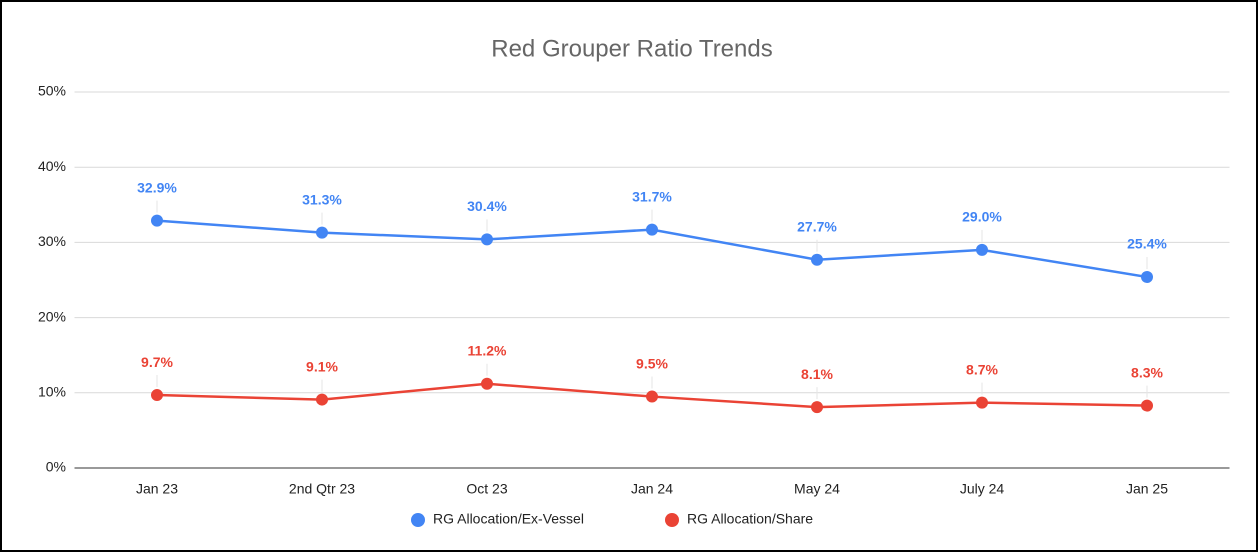 This screenshot has width=1258, height=552. What do you see at coordinates (1147, 489) in the screenshot?
I see `x-tick-label: Jan 25` at bounding box center [1147, 489].